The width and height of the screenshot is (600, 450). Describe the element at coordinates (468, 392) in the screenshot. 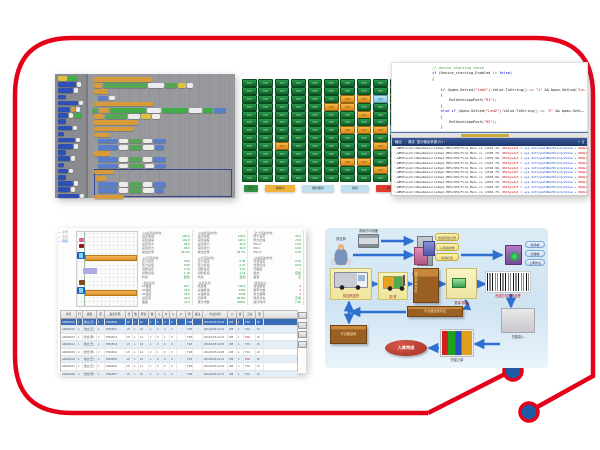

I see `frame-diagonal` at that location.